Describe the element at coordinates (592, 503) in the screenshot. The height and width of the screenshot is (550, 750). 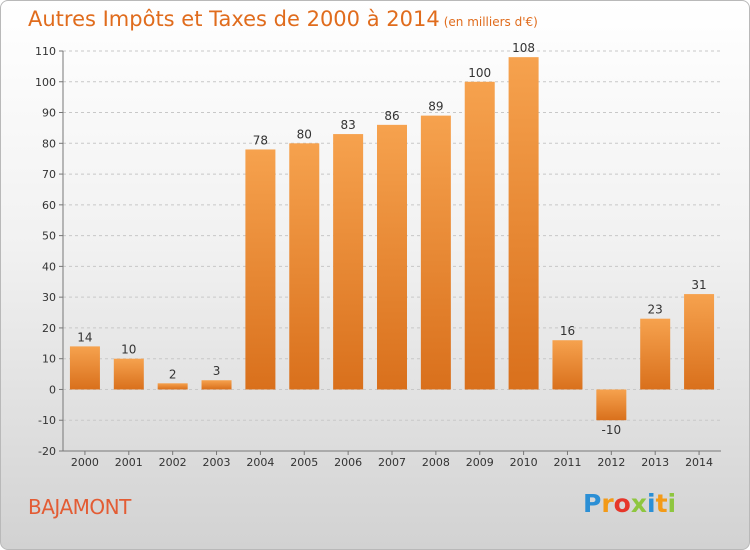
I see `logo-letter: P` at that location.